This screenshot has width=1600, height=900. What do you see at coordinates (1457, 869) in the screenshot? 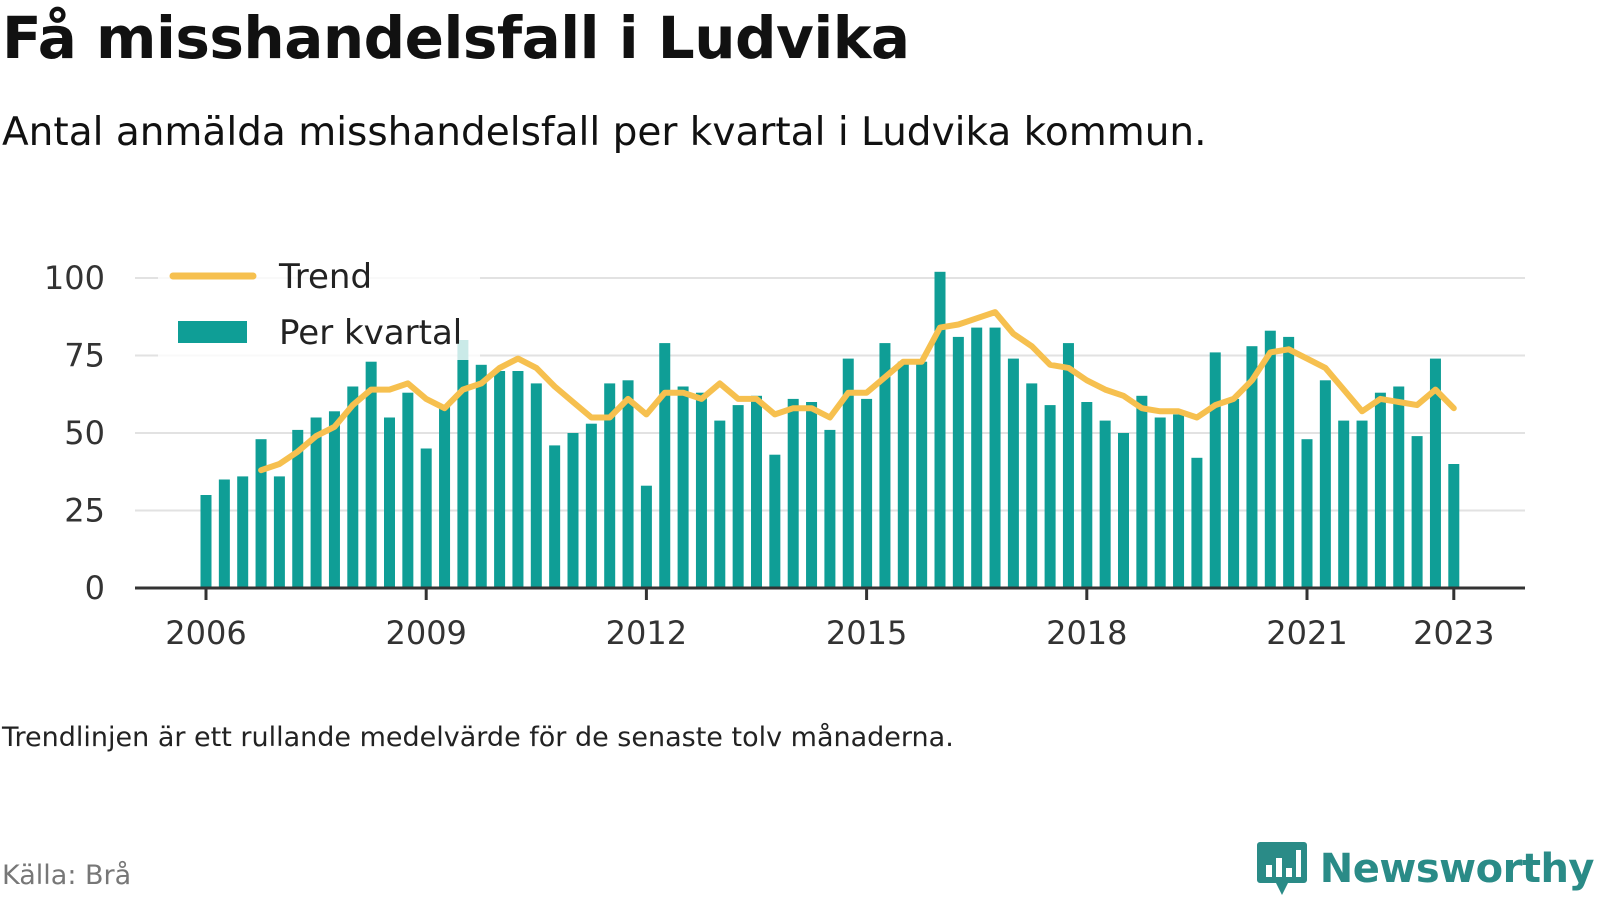
I see `brand-name: Newsworthy` at bounding box center [1457, 869].